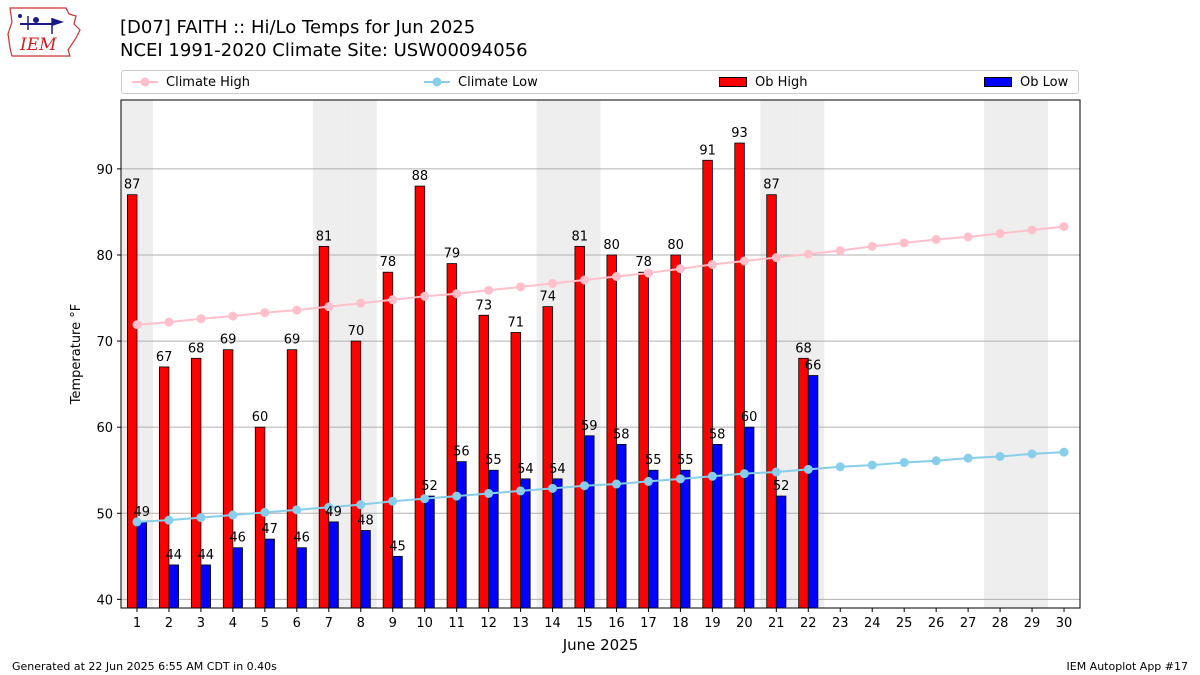 The width and height of the screenshot is (1200, 675). I want to click on legend-item-climate-high: Climate High, so click(191, 82).